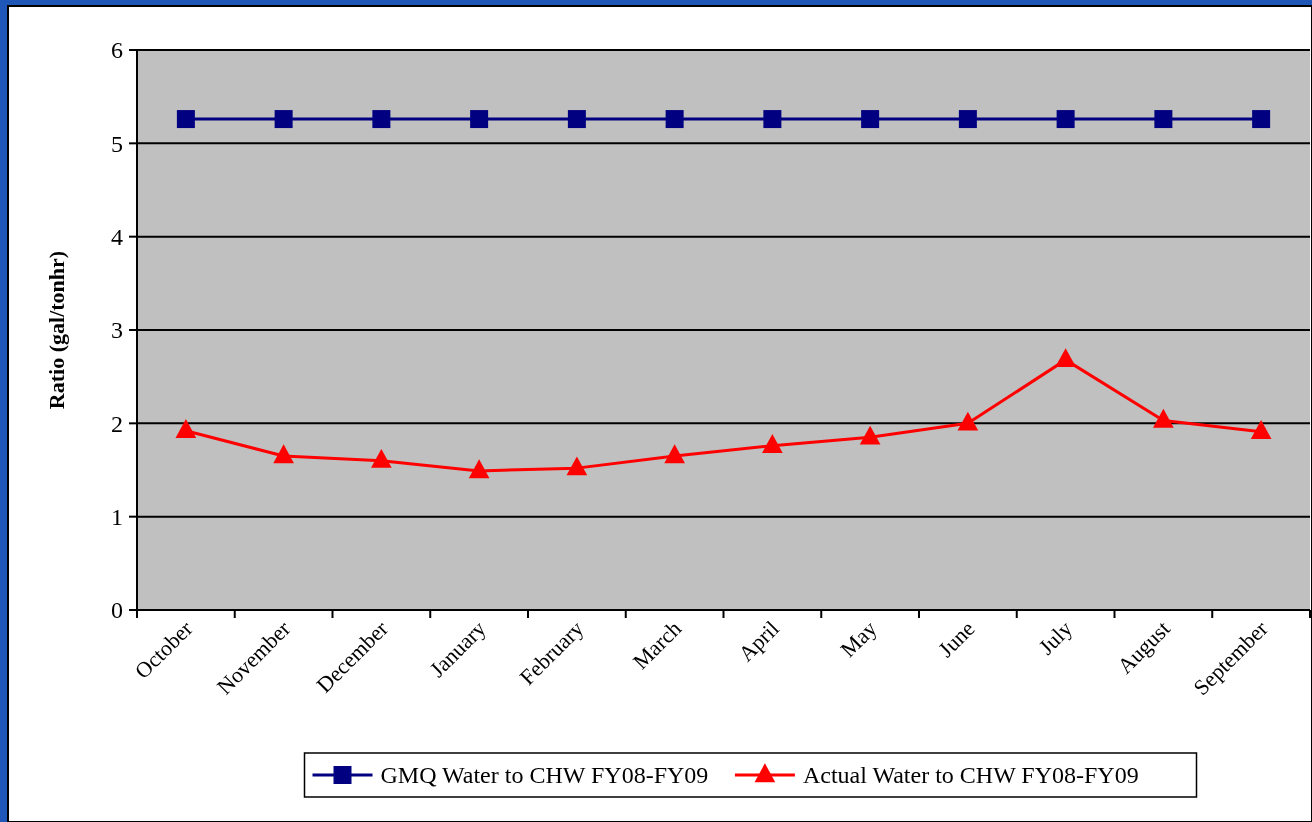  Describe the element at coordinates (956, 639) in the screenshot. I see `x-tick-label: June` at that location.